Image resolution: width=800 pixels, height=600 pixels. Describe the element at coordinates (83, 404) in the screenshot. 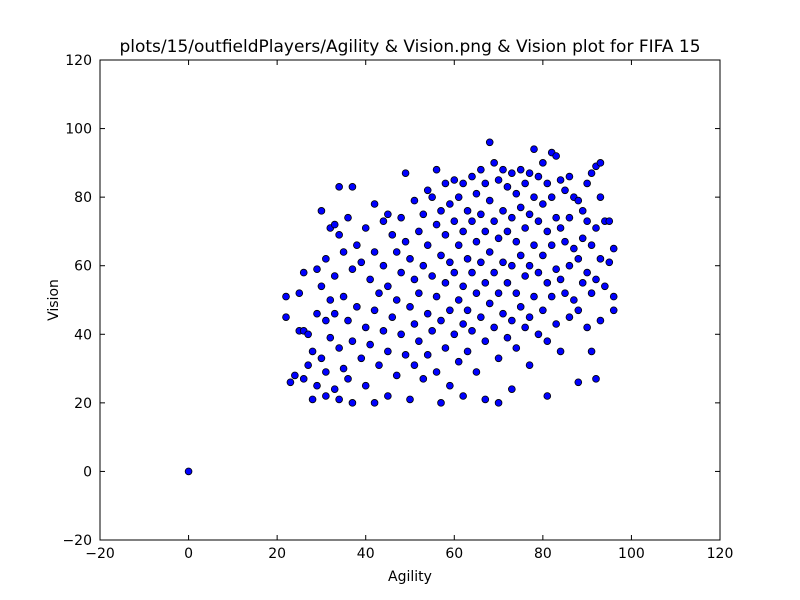

I see `y-tick-label: 20` at that location.